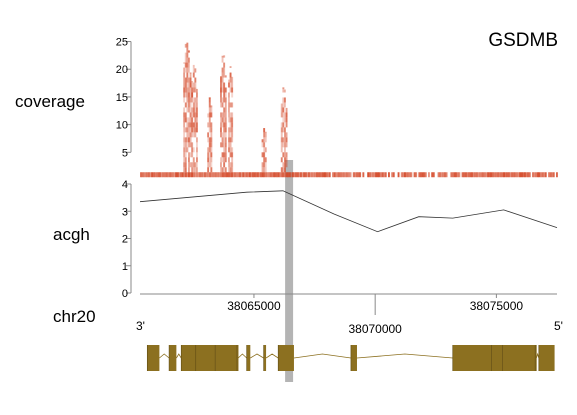 The image size is (577, 415). What do you see at coordinates (140, 326) in the screenshot?
I see `strand-start-label: 3'` at bounding box center [140, 326].